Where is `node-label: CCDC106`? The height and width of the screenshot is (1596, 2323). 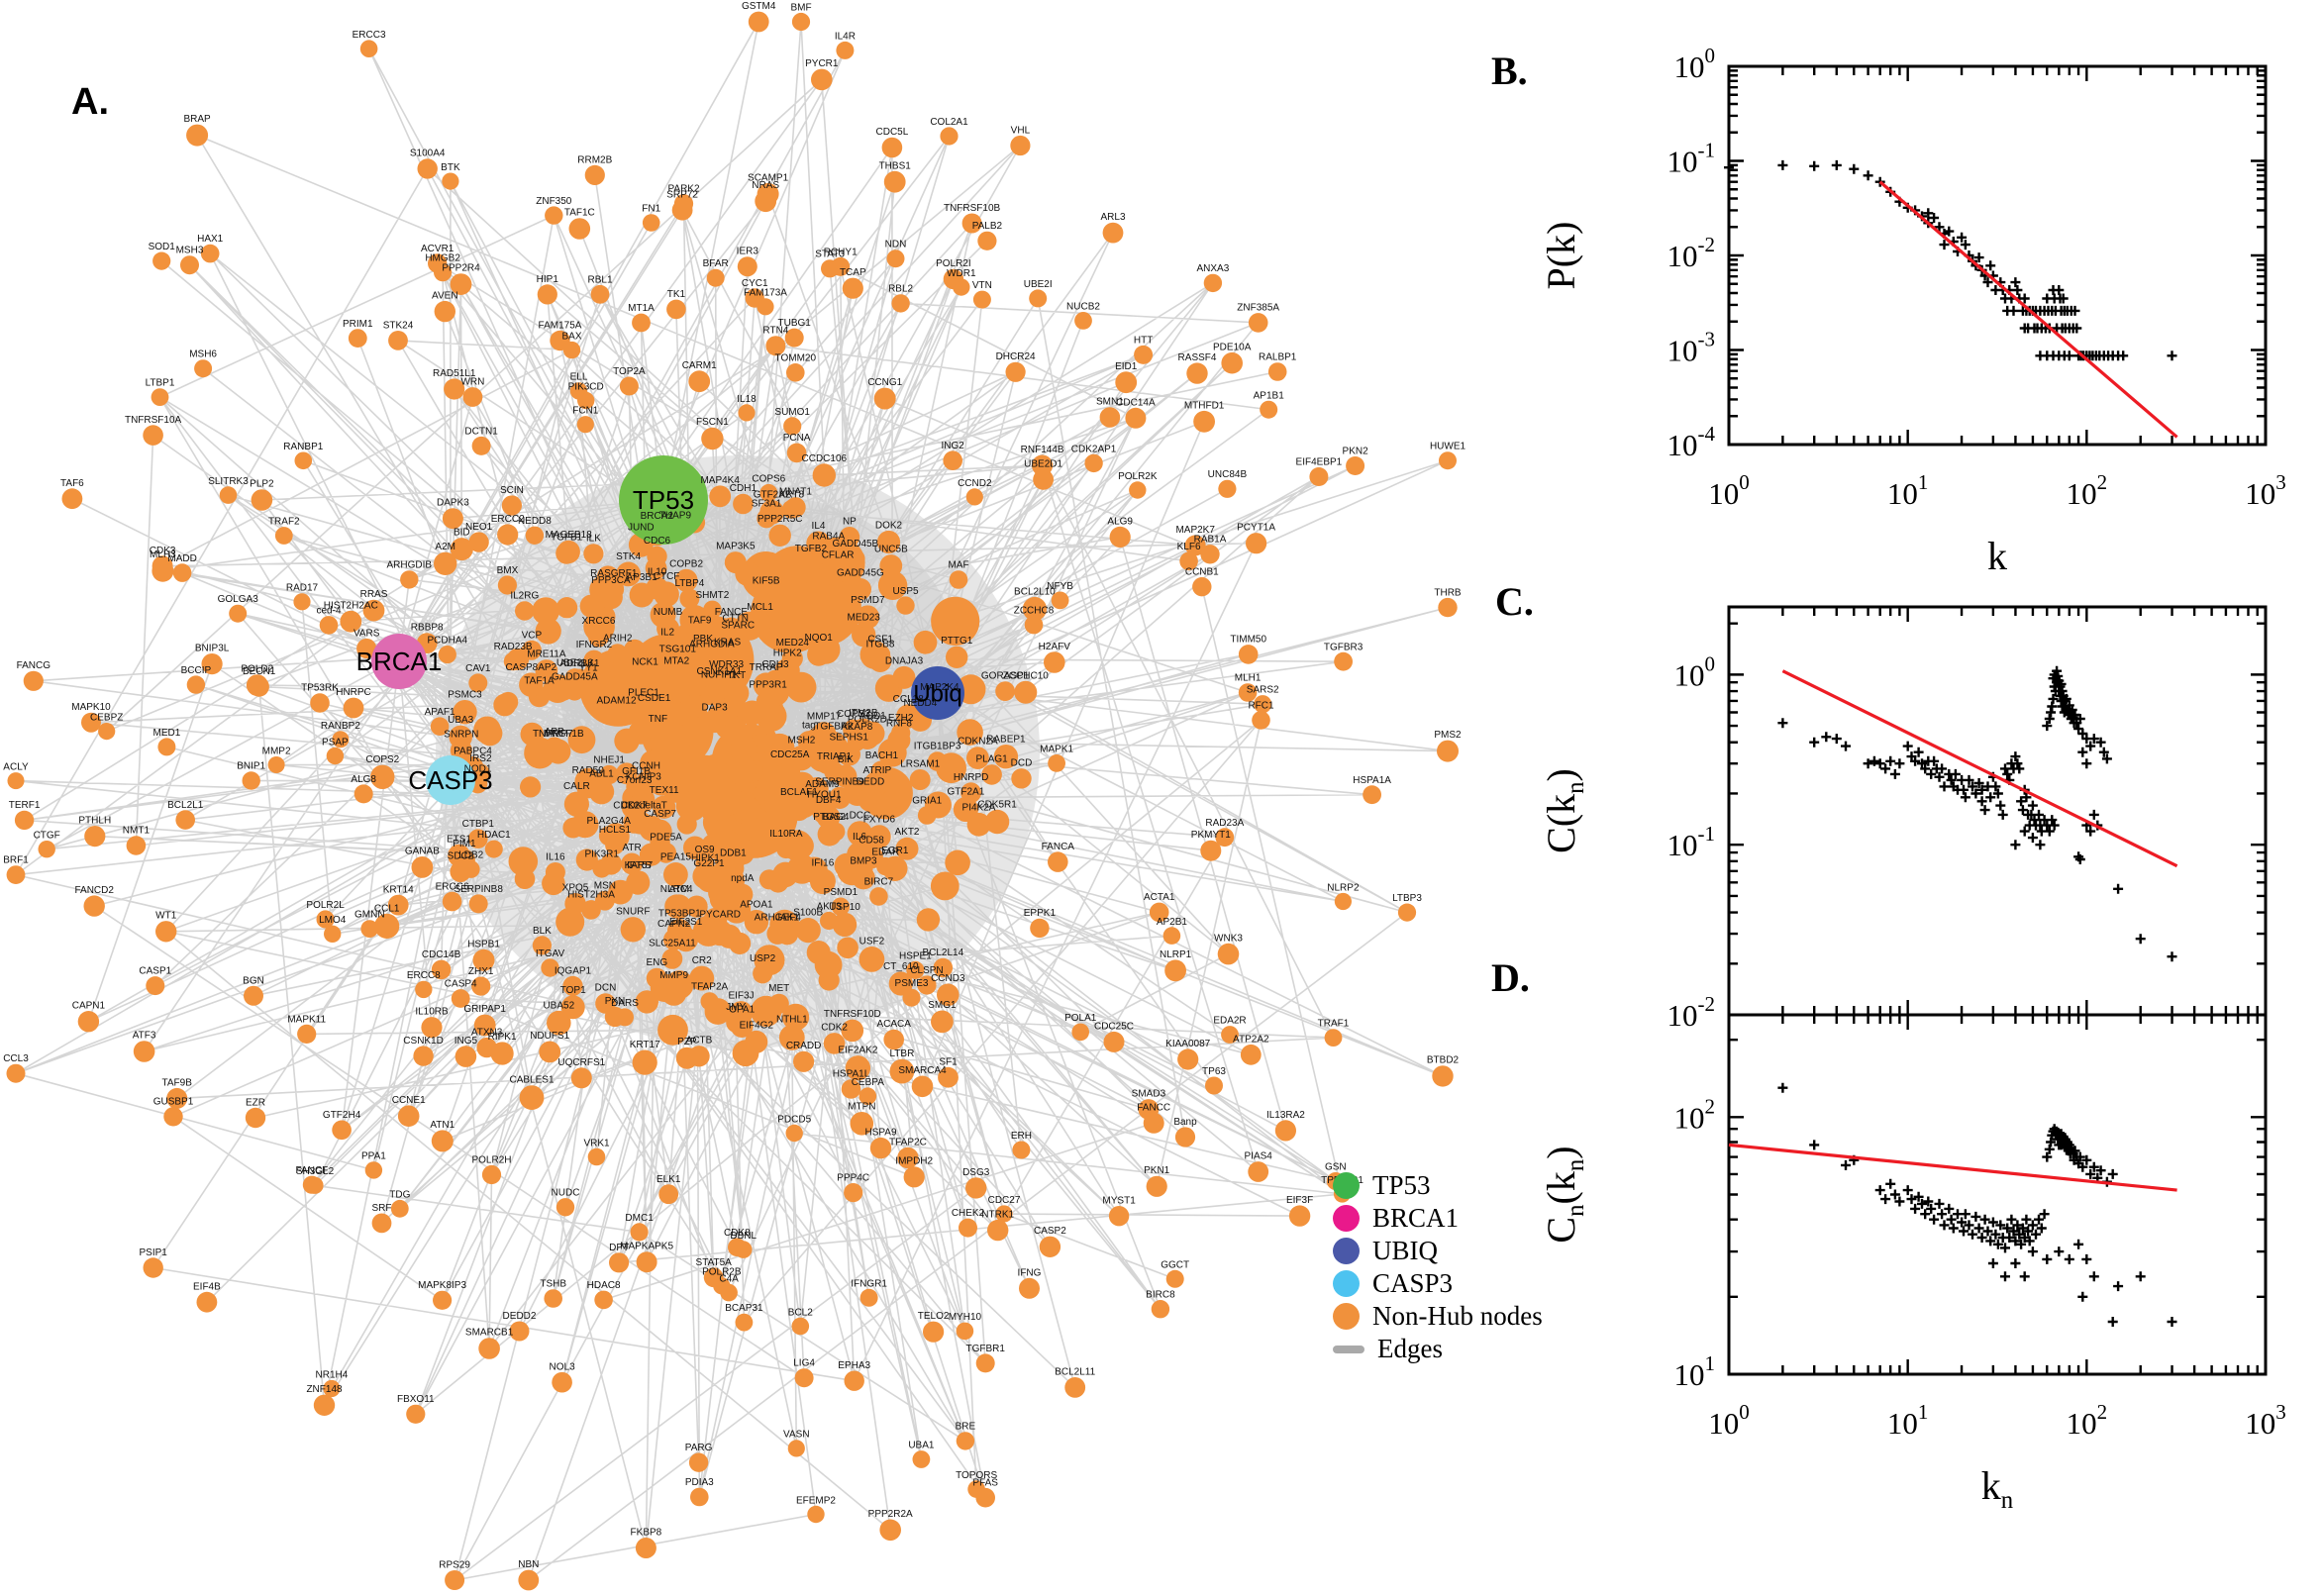
node-label: CCDC106 is located at coordinates (825, 458).